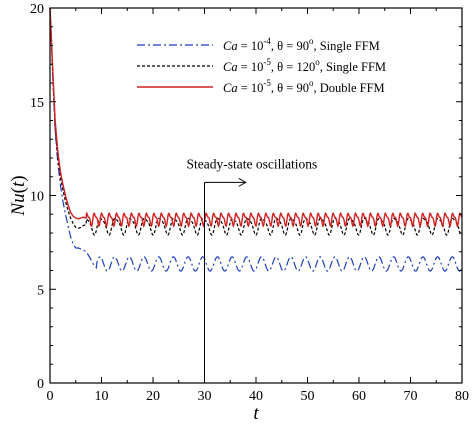 This screenshot has width=474, height=424. I want to click on x-tick-label: 40, so click(256, 396).